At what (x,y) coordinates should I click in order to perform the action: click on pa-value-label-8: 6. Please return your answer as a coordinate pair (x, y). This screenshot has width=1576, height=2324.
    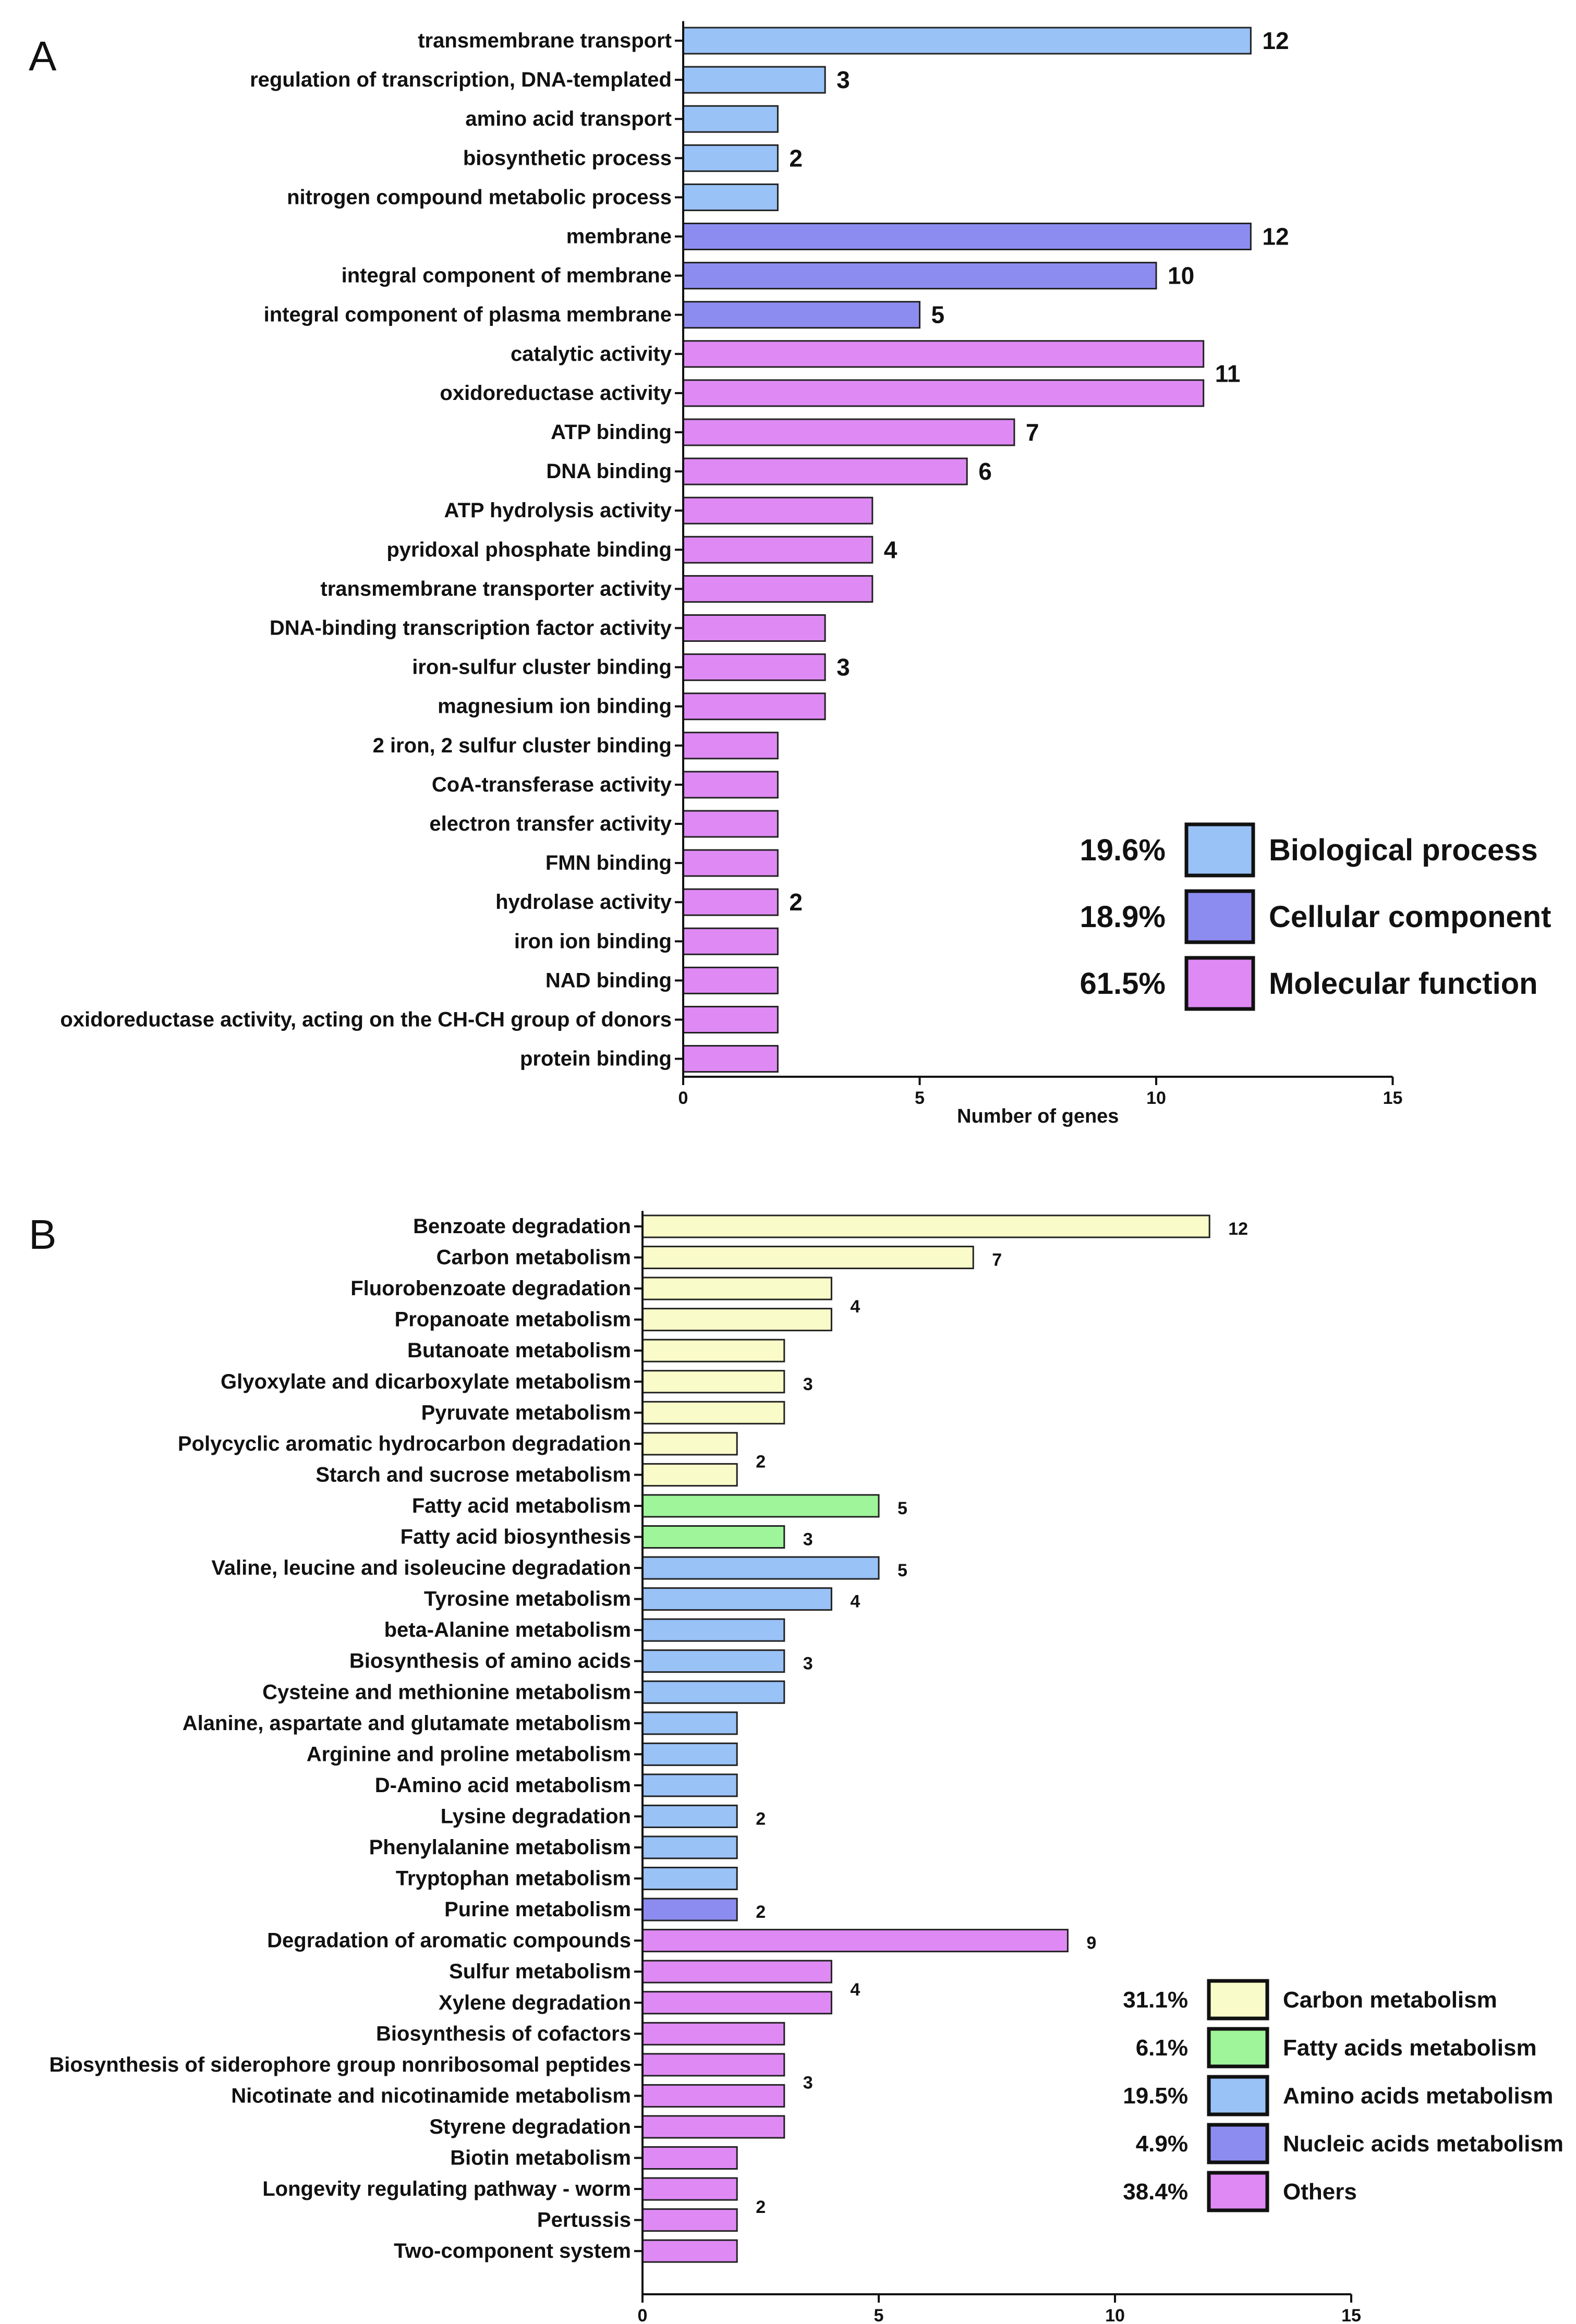
    Looking at the image, I should click on (985, 471).